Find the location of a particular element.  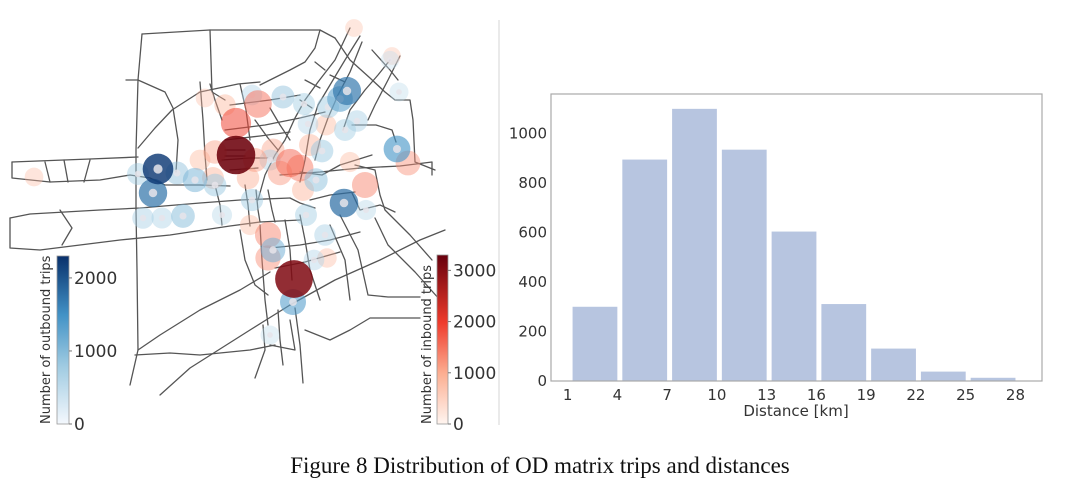

inbound-colorbar-ticks: 0 1000 2000 3000 is located at coordinates (472, 348).